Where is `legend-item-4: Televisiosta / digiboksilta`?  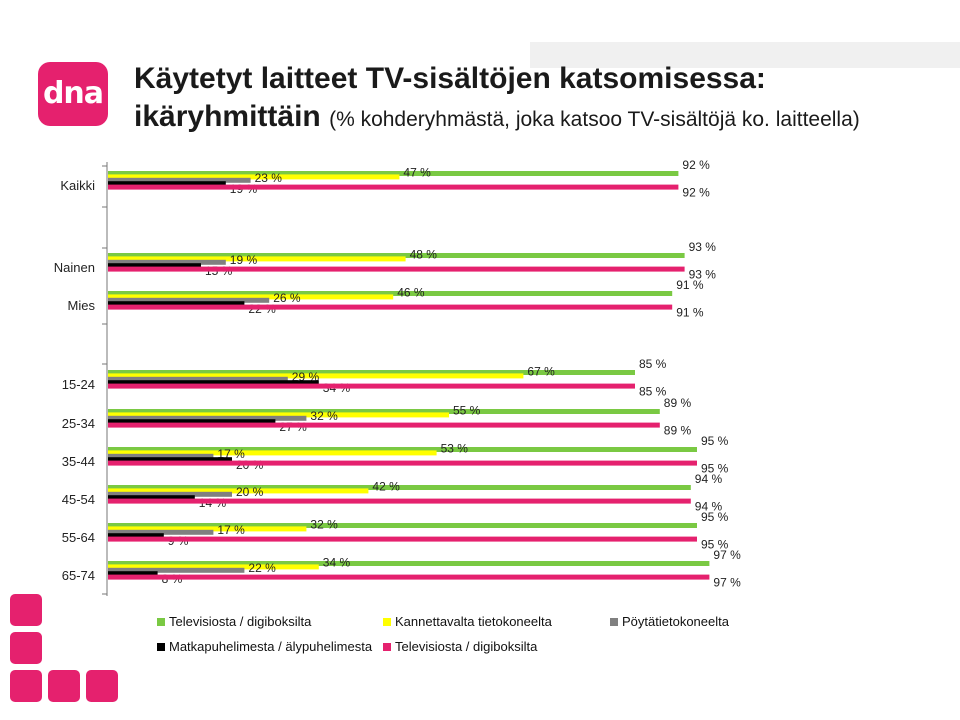
legend-item-4: Televisiosta / digiboksilta is located at coordinates (460, 646).